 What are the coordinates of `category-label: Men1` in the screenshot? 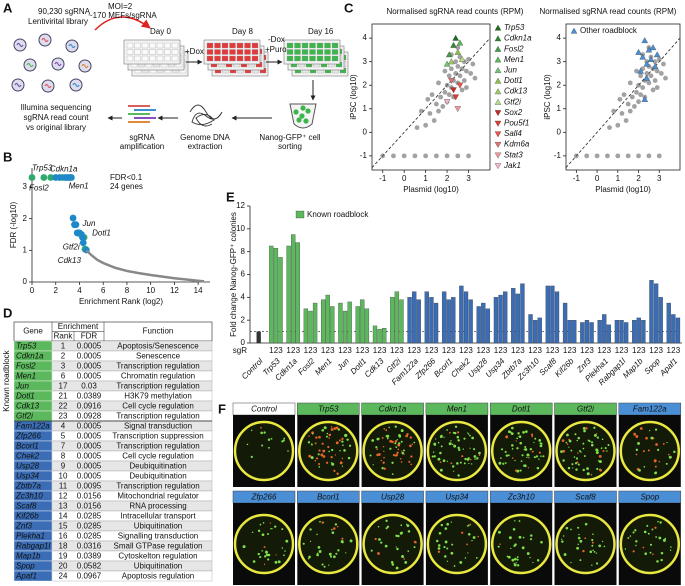 It's located at (323, 367).